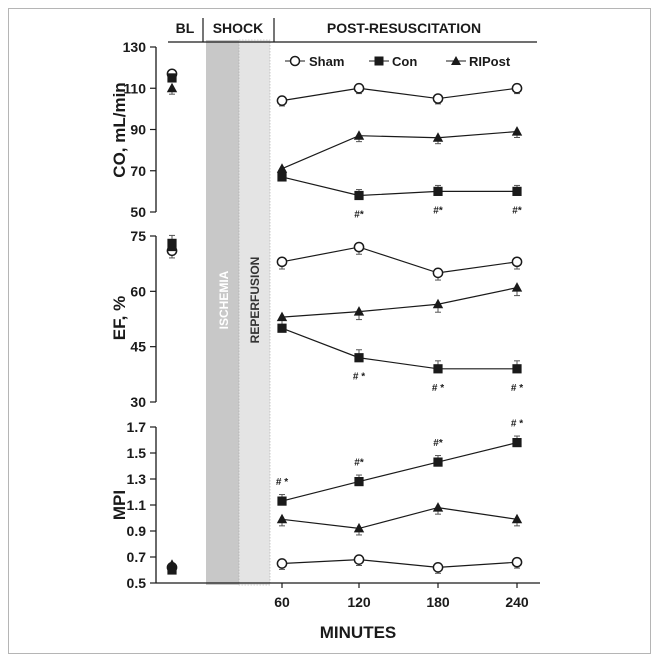 This screenshot has width=661, height=664. I want to click on y-axis-label-1: EF, %, so click(119, 318).